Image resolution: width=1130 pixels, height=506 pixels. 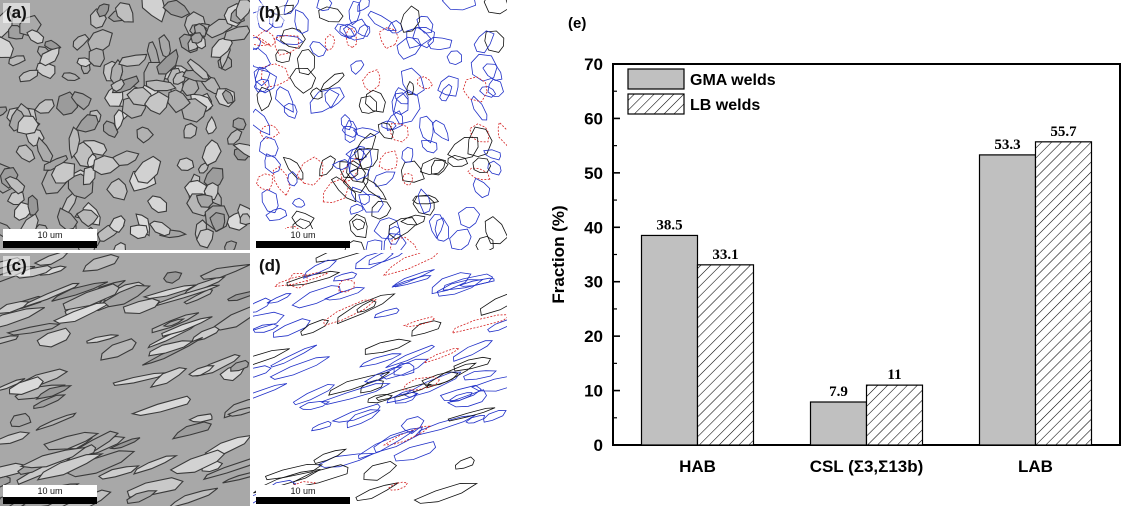 I want to click on x-tick-label: CSL (Σ3,Σ13b), so click(x=867, y=466).